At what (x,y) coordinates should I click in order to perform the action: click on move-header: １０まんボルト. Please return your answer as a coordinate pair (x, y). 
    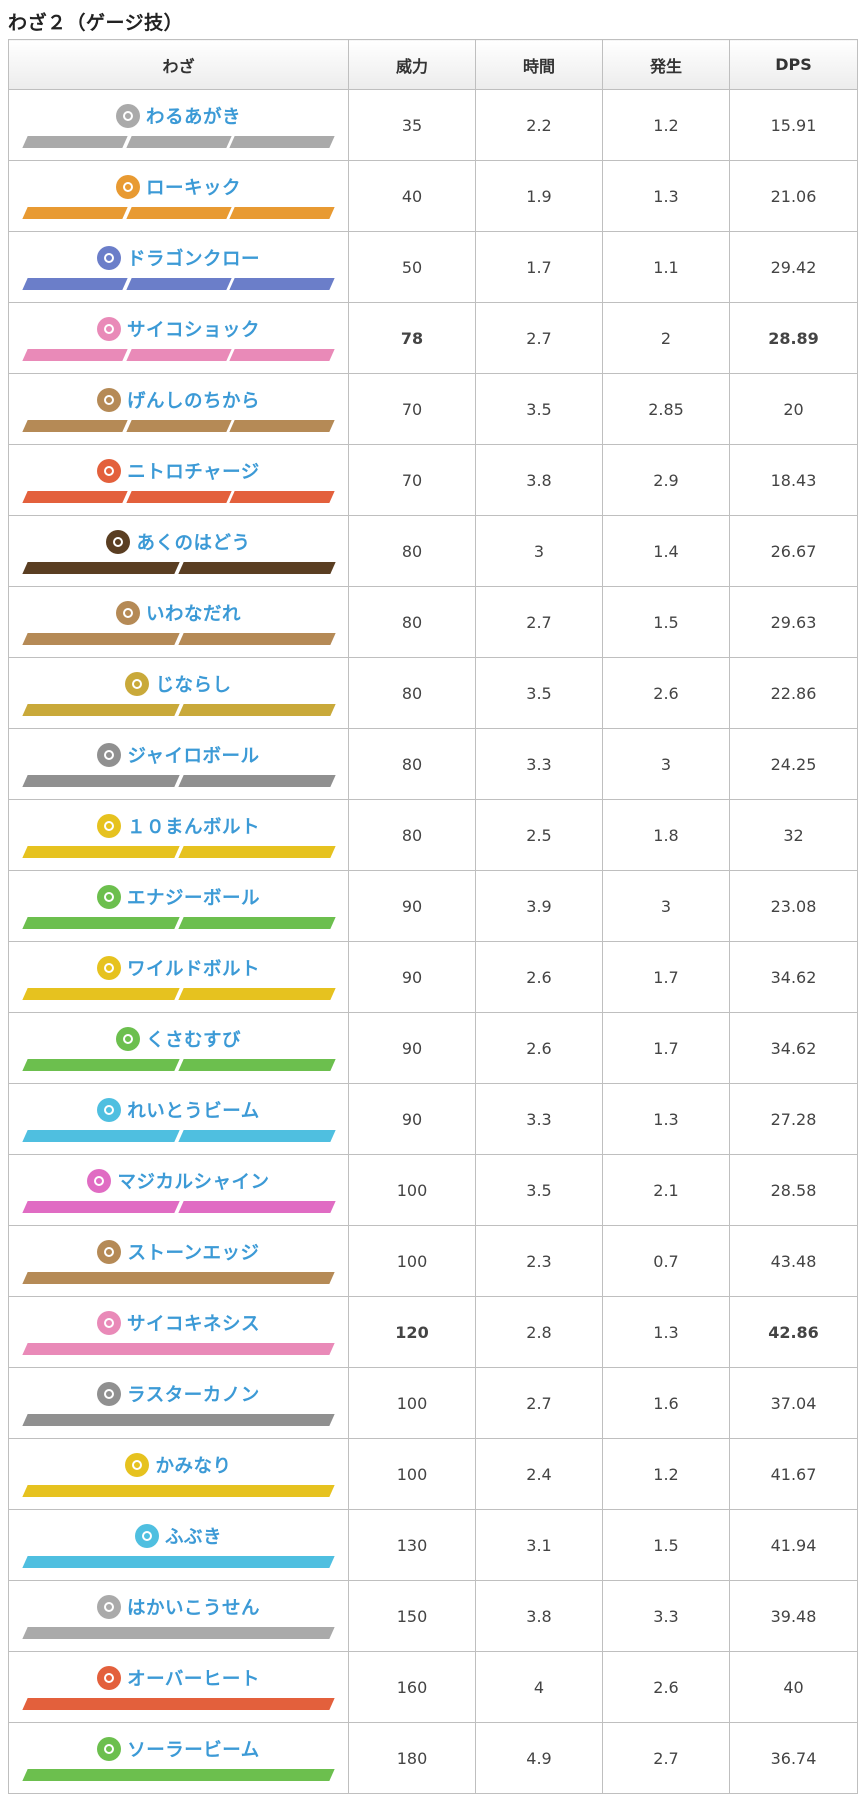
    Looking at the image, I should click on (178, 826).